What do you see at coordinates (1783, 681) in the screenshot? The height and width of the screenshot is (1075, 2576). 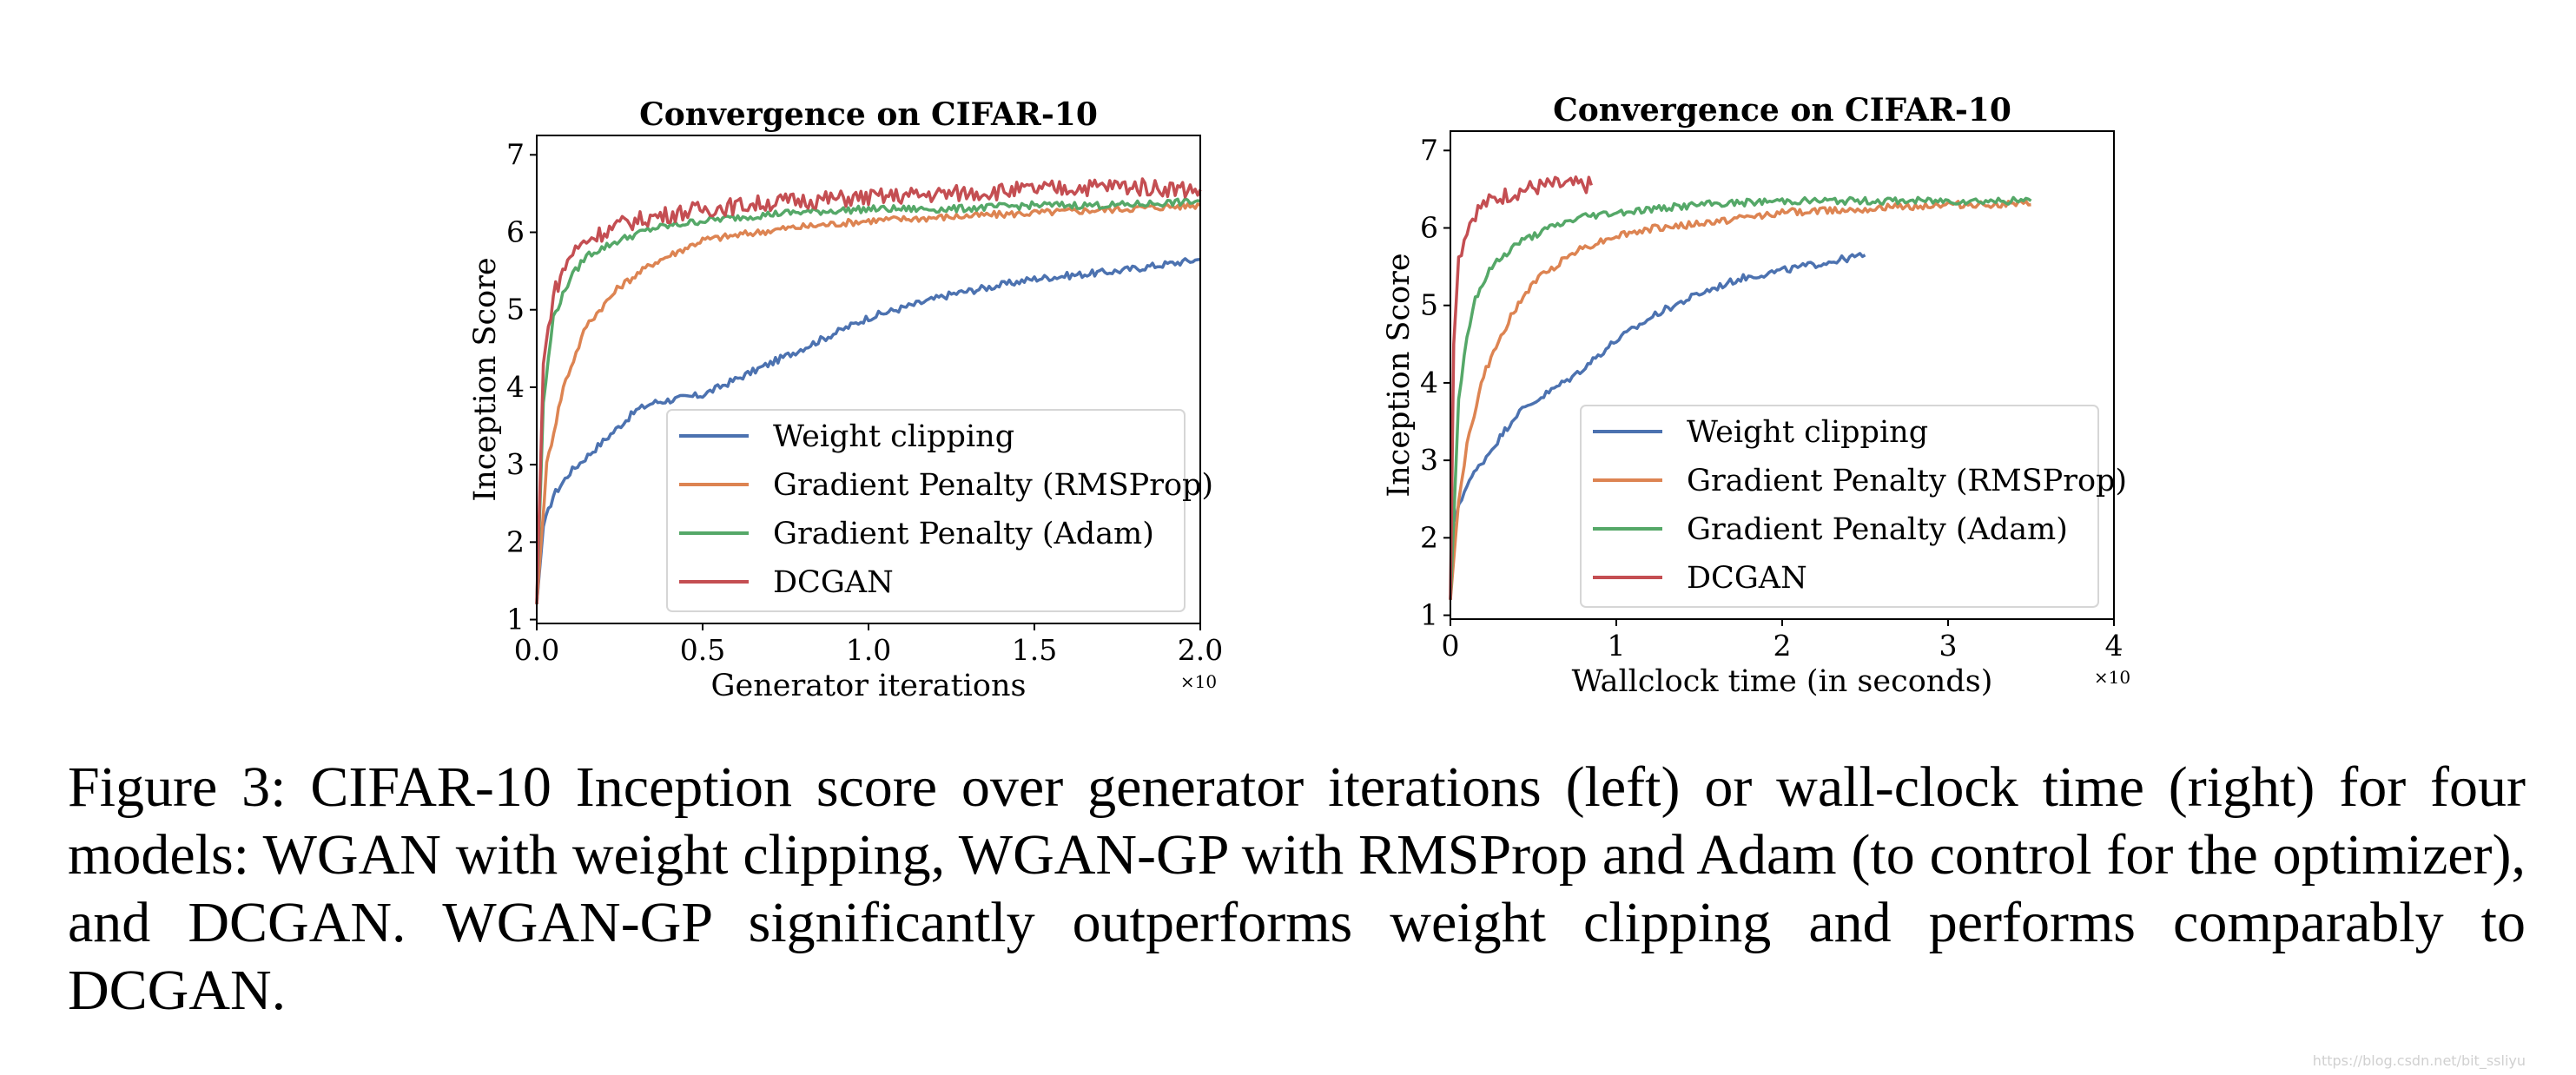 I see `x-axis-label: Wallclock time (in seconds)` at bounding box center [1783, 681].